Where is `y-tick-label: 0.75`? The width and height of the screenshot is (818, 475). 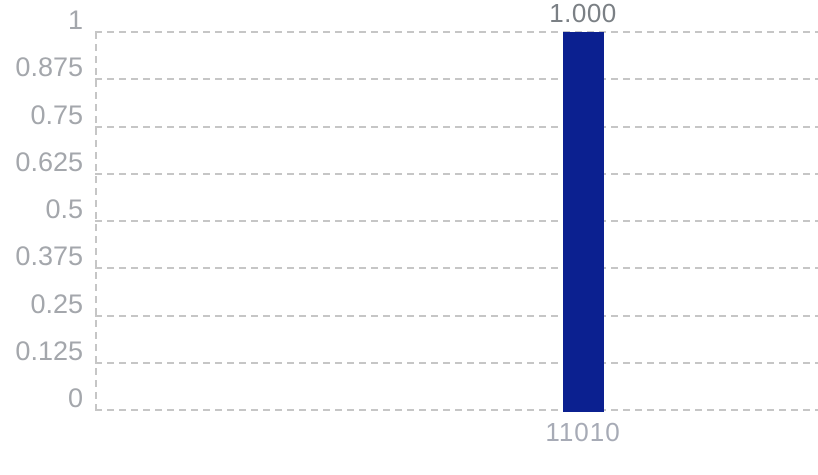
y-tick-label: 0.75 is located at coordinates (56, 114).